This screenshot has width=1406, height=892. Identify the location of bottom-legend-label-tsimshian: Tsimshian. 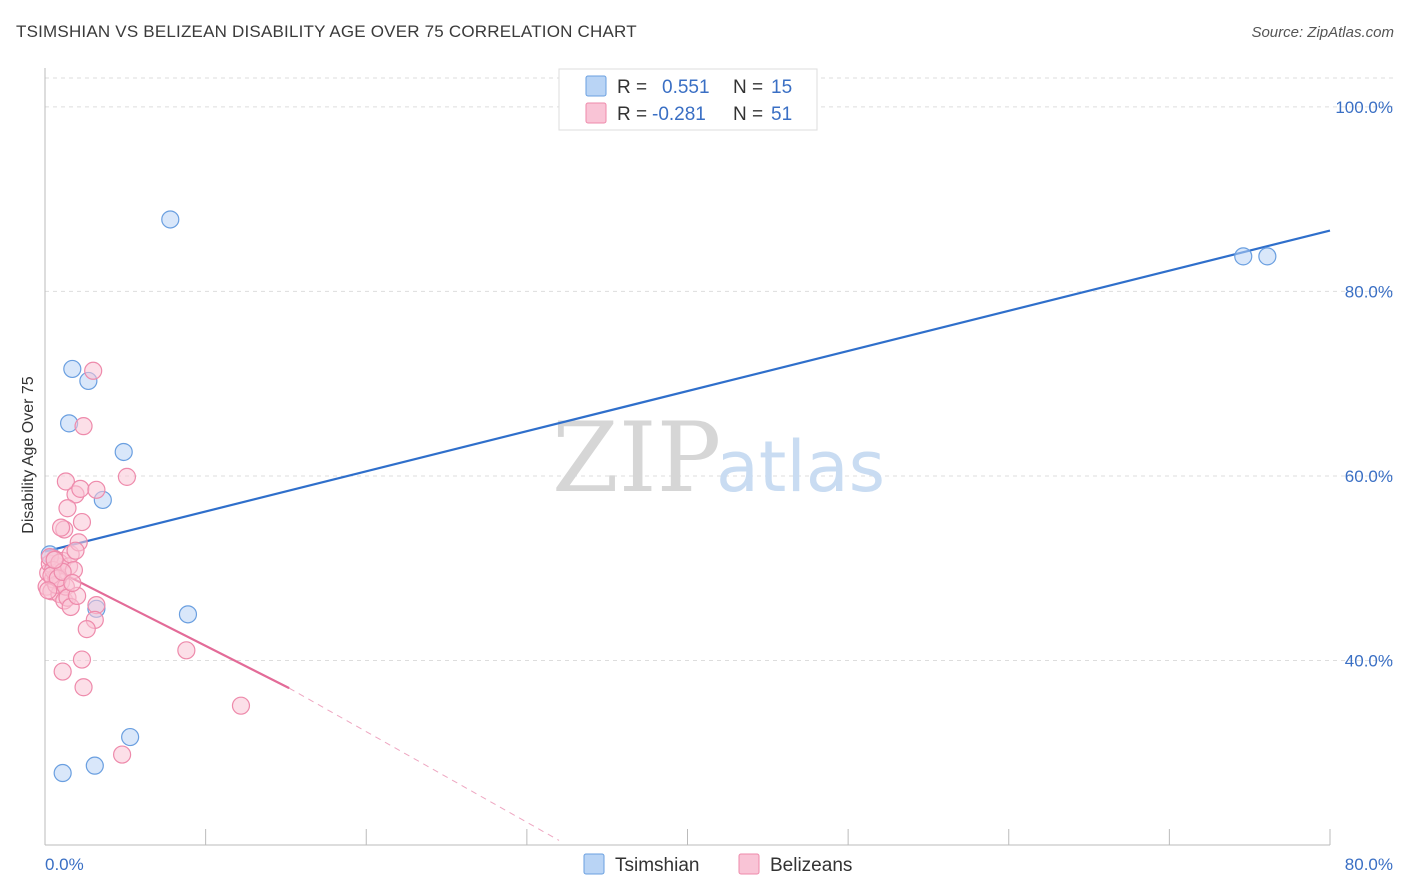
(657, 865).